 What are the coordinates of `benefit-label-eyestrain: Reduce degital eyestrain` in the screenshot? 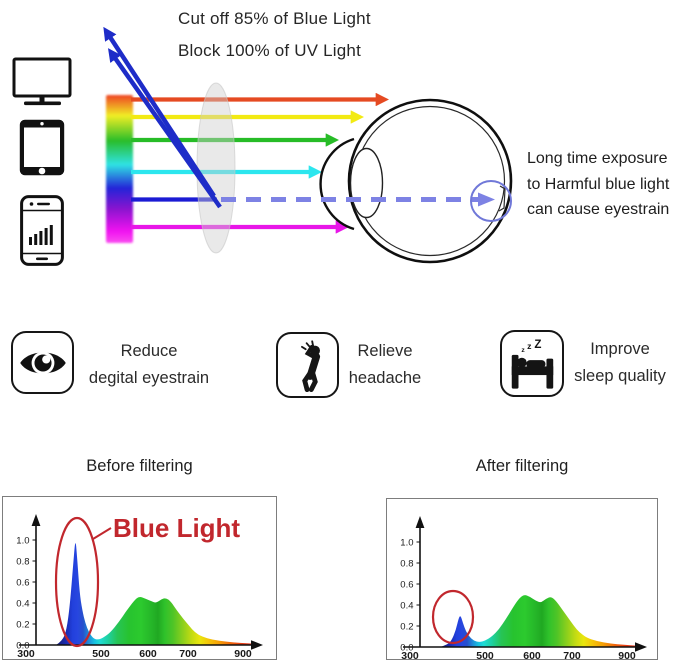 It's located at (149, 364).